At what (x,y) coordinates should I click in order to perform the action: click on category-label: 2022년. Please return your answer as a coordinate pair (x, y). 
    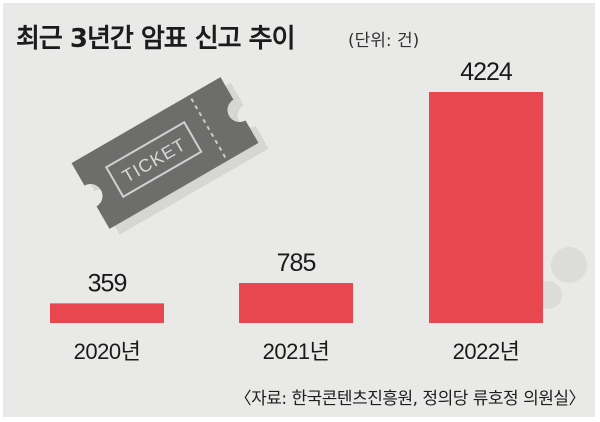
    Looking at the image, I should click on (486, 351).